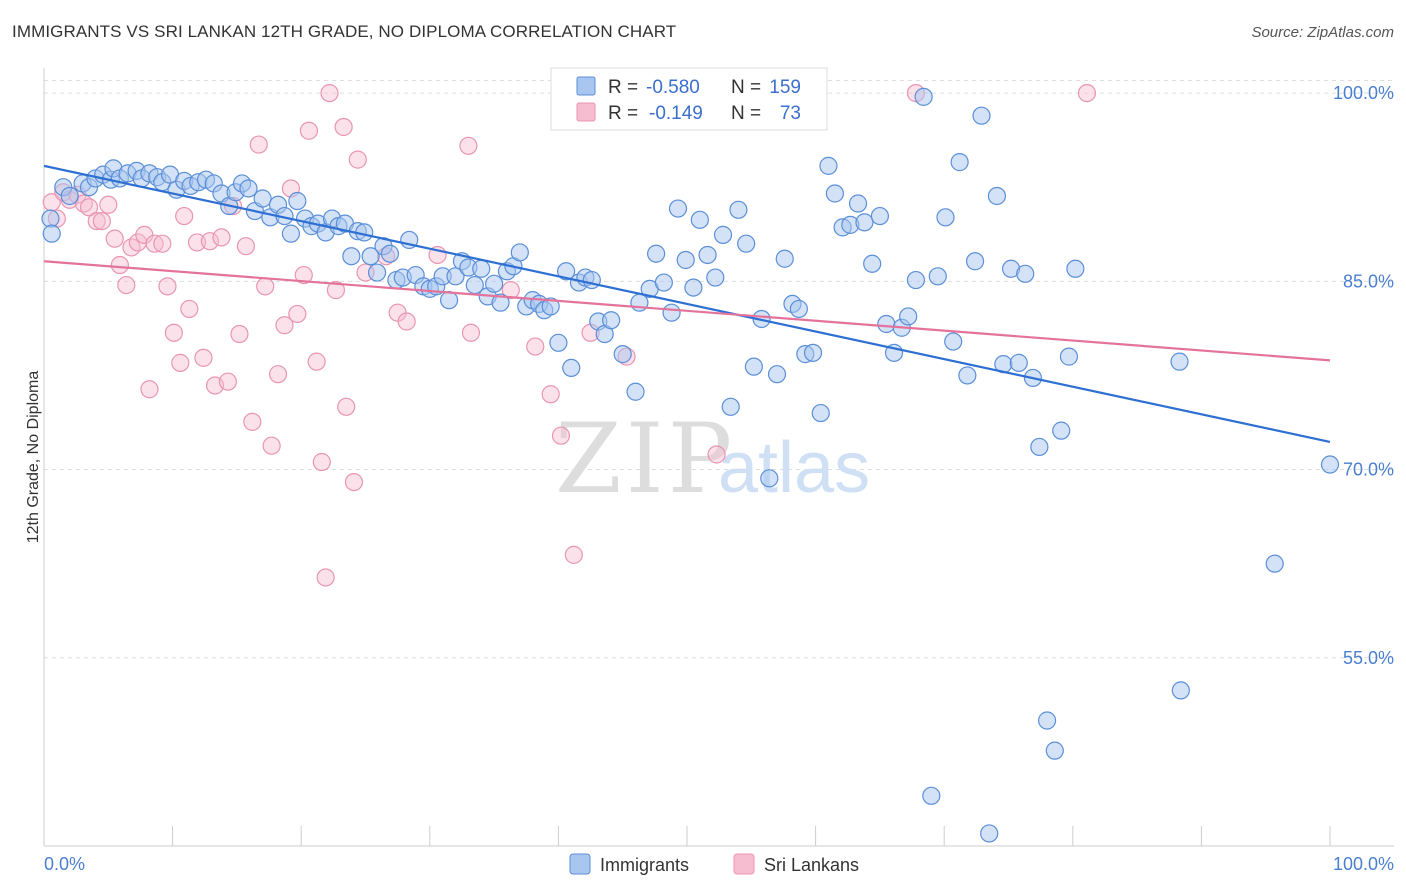  Describe the element at coordinates (673, 87) in the screenshot. I see `legend-r-value-1: -0.580` at that location.